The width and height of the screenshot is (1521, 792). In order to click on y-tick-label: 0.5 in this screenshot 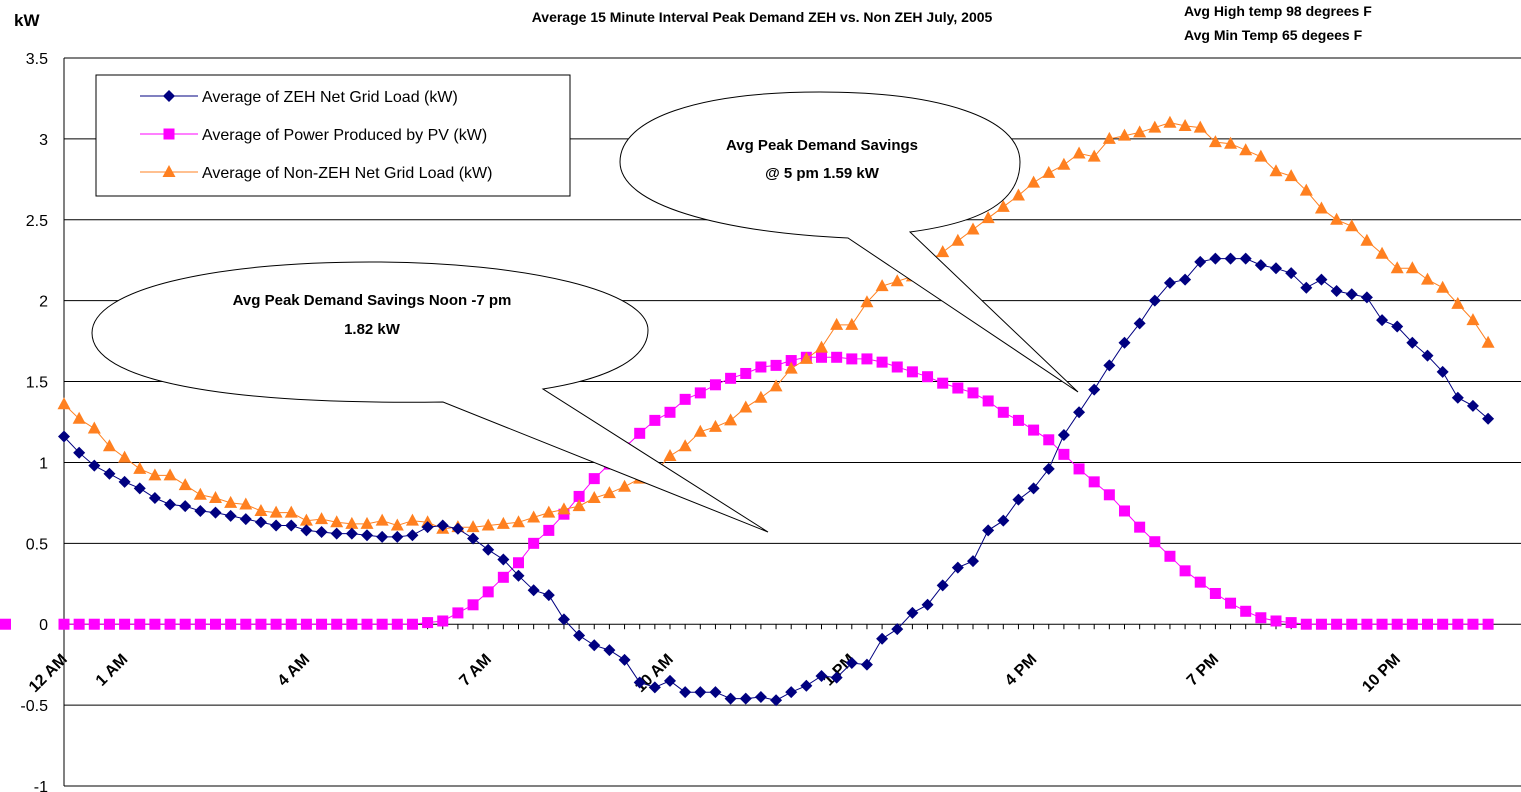, I will do `click(37, 544)`.